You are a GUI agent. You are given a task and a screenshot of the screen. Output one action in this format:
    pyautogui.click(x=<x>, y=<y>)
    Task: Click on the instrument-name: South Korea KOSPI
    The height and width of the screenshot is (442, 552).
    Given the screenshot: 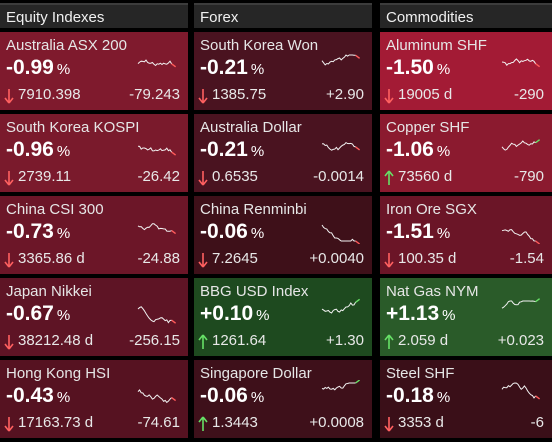 What is the action you would take?
    pyautogui.click(x=73, y=127)
    